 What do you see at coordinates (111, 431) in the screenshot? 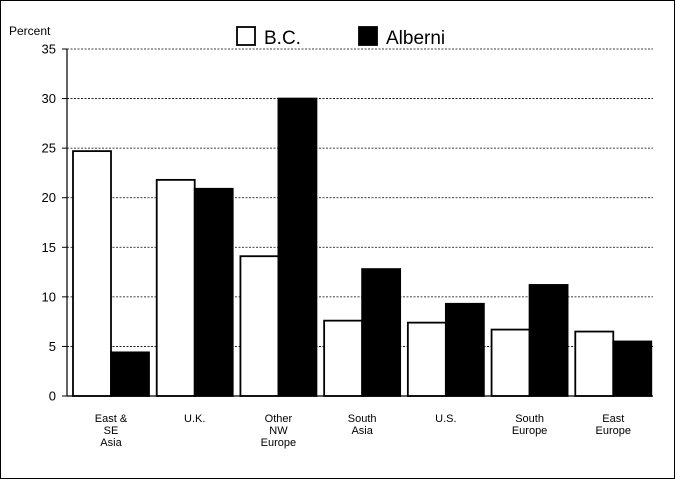
I see `x-category-label: SE` at bounding box center [111, 431].